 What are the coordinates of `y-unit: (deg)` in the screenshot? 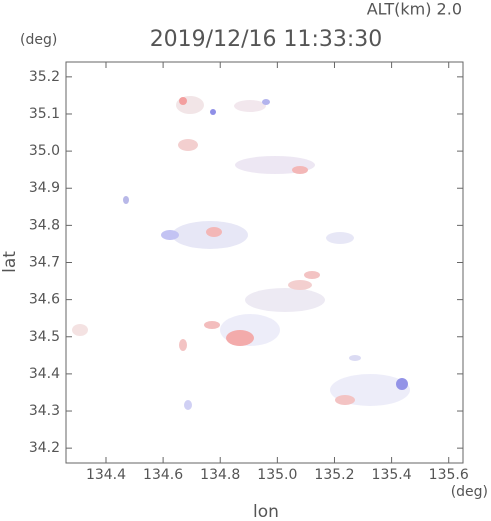 It's located at (38, 40).